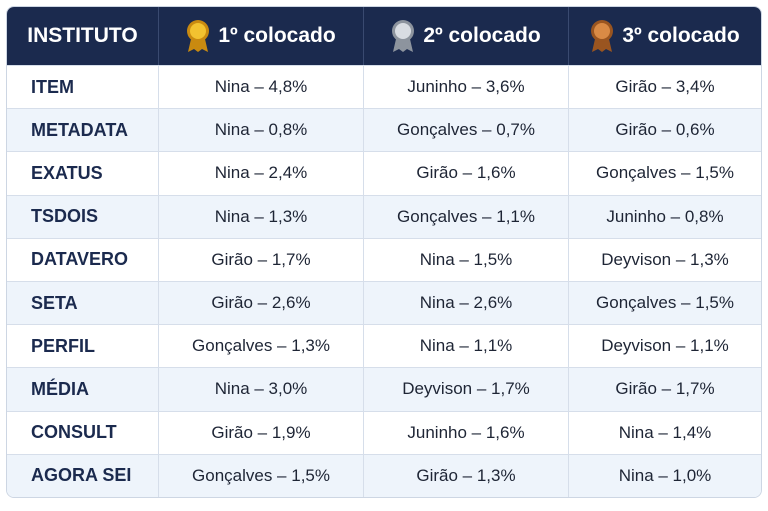 The width and height of the screenshot is (768, 511). What do you see at coordinates (82, 259) in the screenshot?
I see `row-label: DATAVERO` at bounding box center [82, 259].